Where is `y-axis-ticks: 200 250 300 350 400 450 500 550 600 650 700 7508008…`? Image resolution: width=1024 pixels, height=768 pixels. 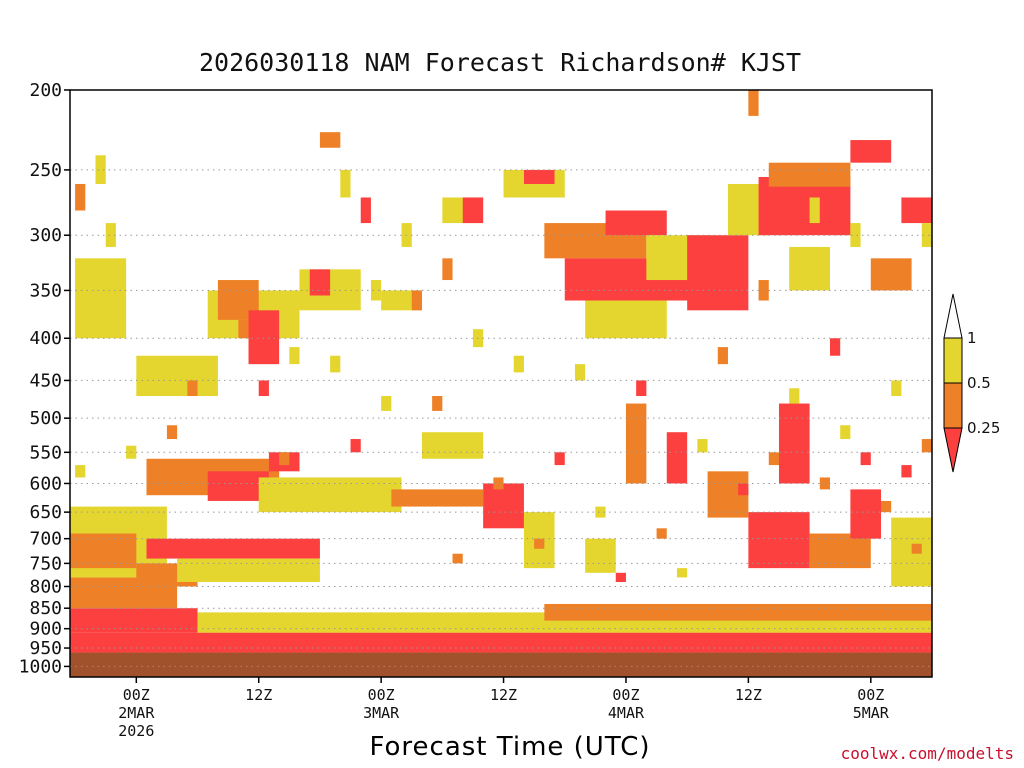
y-axis-ticks: 200 250 300 350 400 450 500 550 600 650 700 7508008… is located at coordinates (44, 378).